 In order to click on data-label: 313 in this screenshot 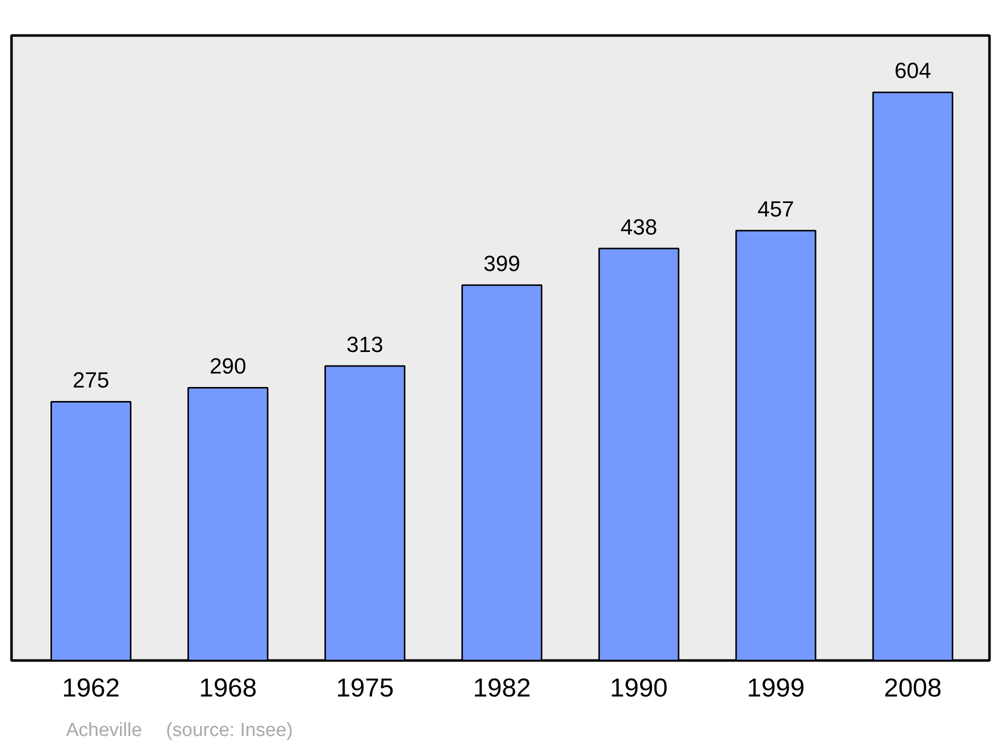, I will do `click(365, 344)`.